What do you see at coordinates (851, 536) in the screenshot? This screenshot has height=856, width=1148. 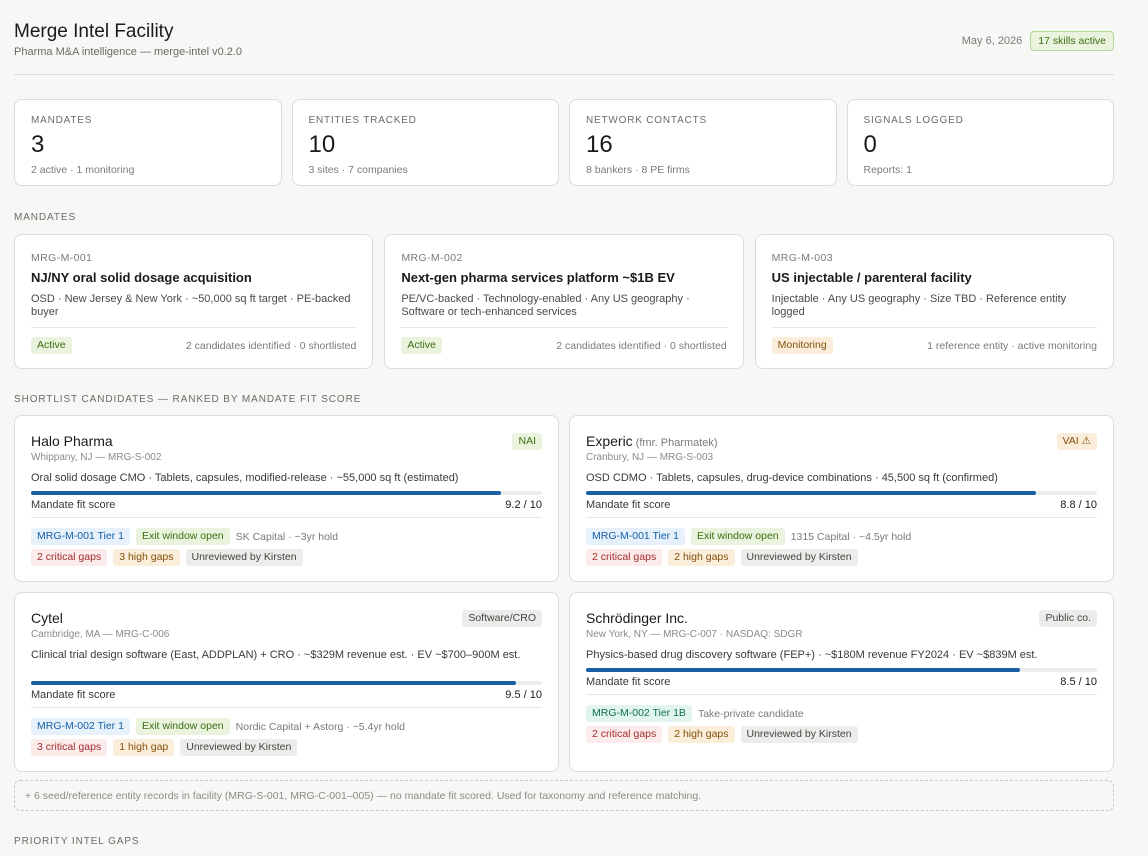 I see `owner-note: 1315 Capital · ~4.5yr hold` at bounding box center [851, 536].